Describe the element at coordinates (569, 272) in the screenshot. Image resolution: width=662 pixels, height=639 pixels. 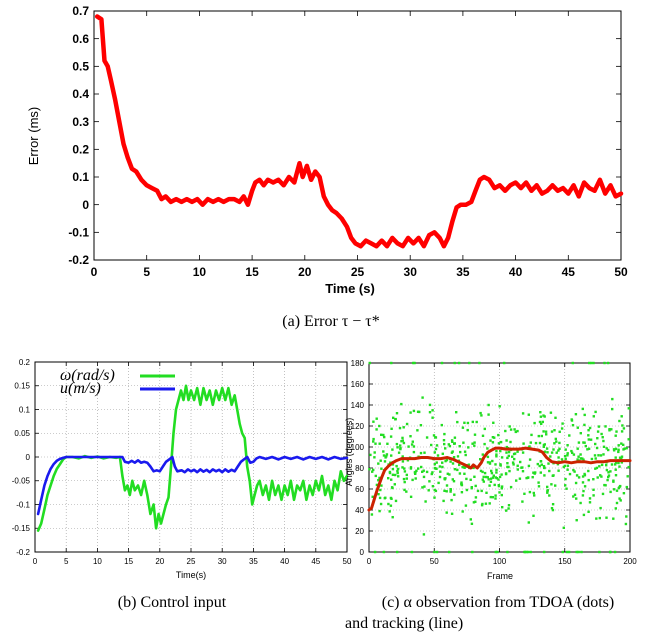
I see `x-tick-label: 45` at that location.